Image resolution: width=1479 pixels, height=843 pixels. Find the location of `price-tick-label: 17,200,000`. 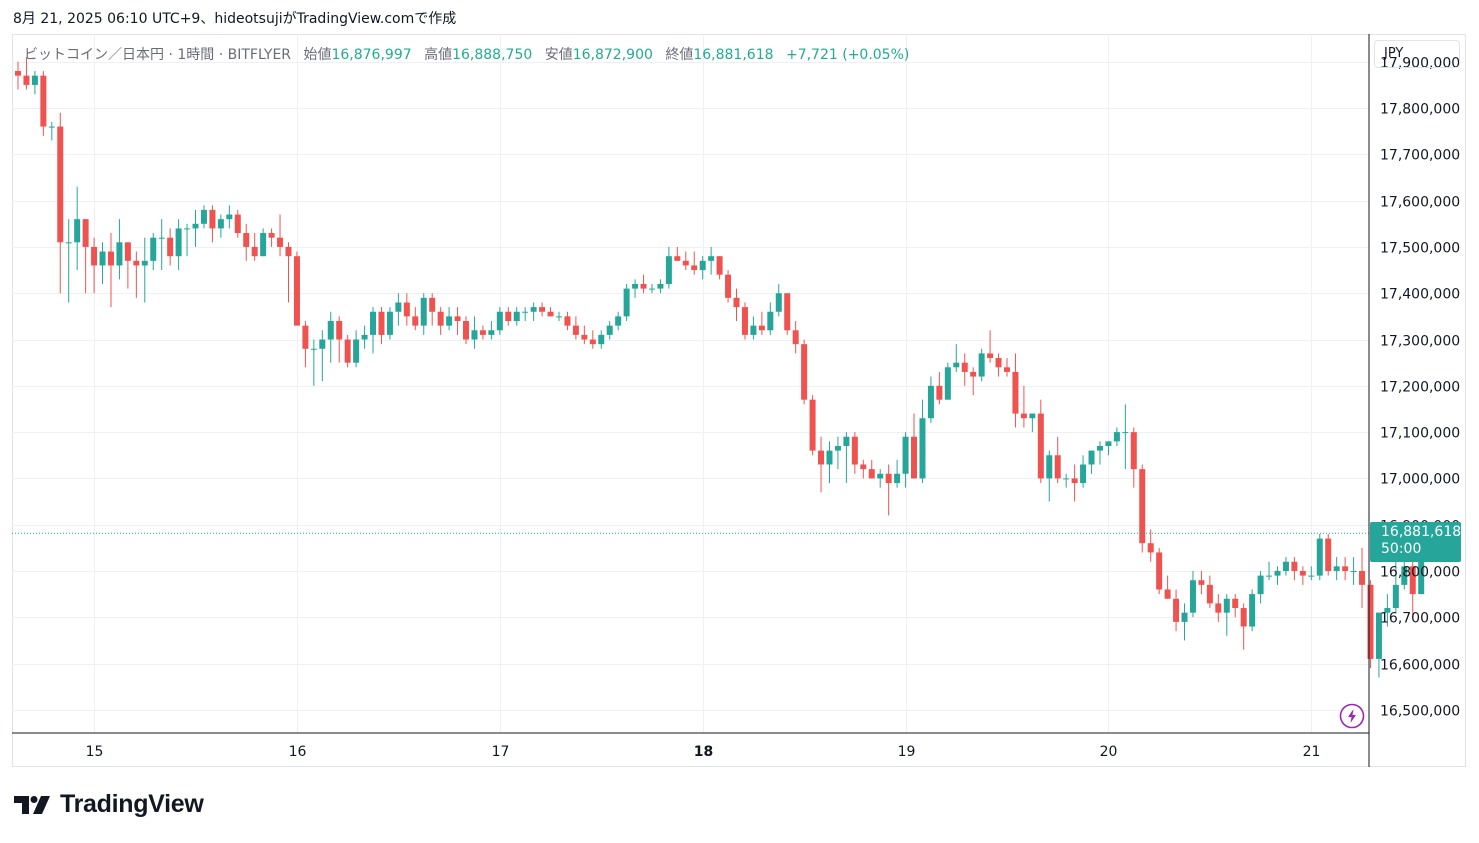

price-tick-label: 17,200,000 is located at coordinates (1420, 388).